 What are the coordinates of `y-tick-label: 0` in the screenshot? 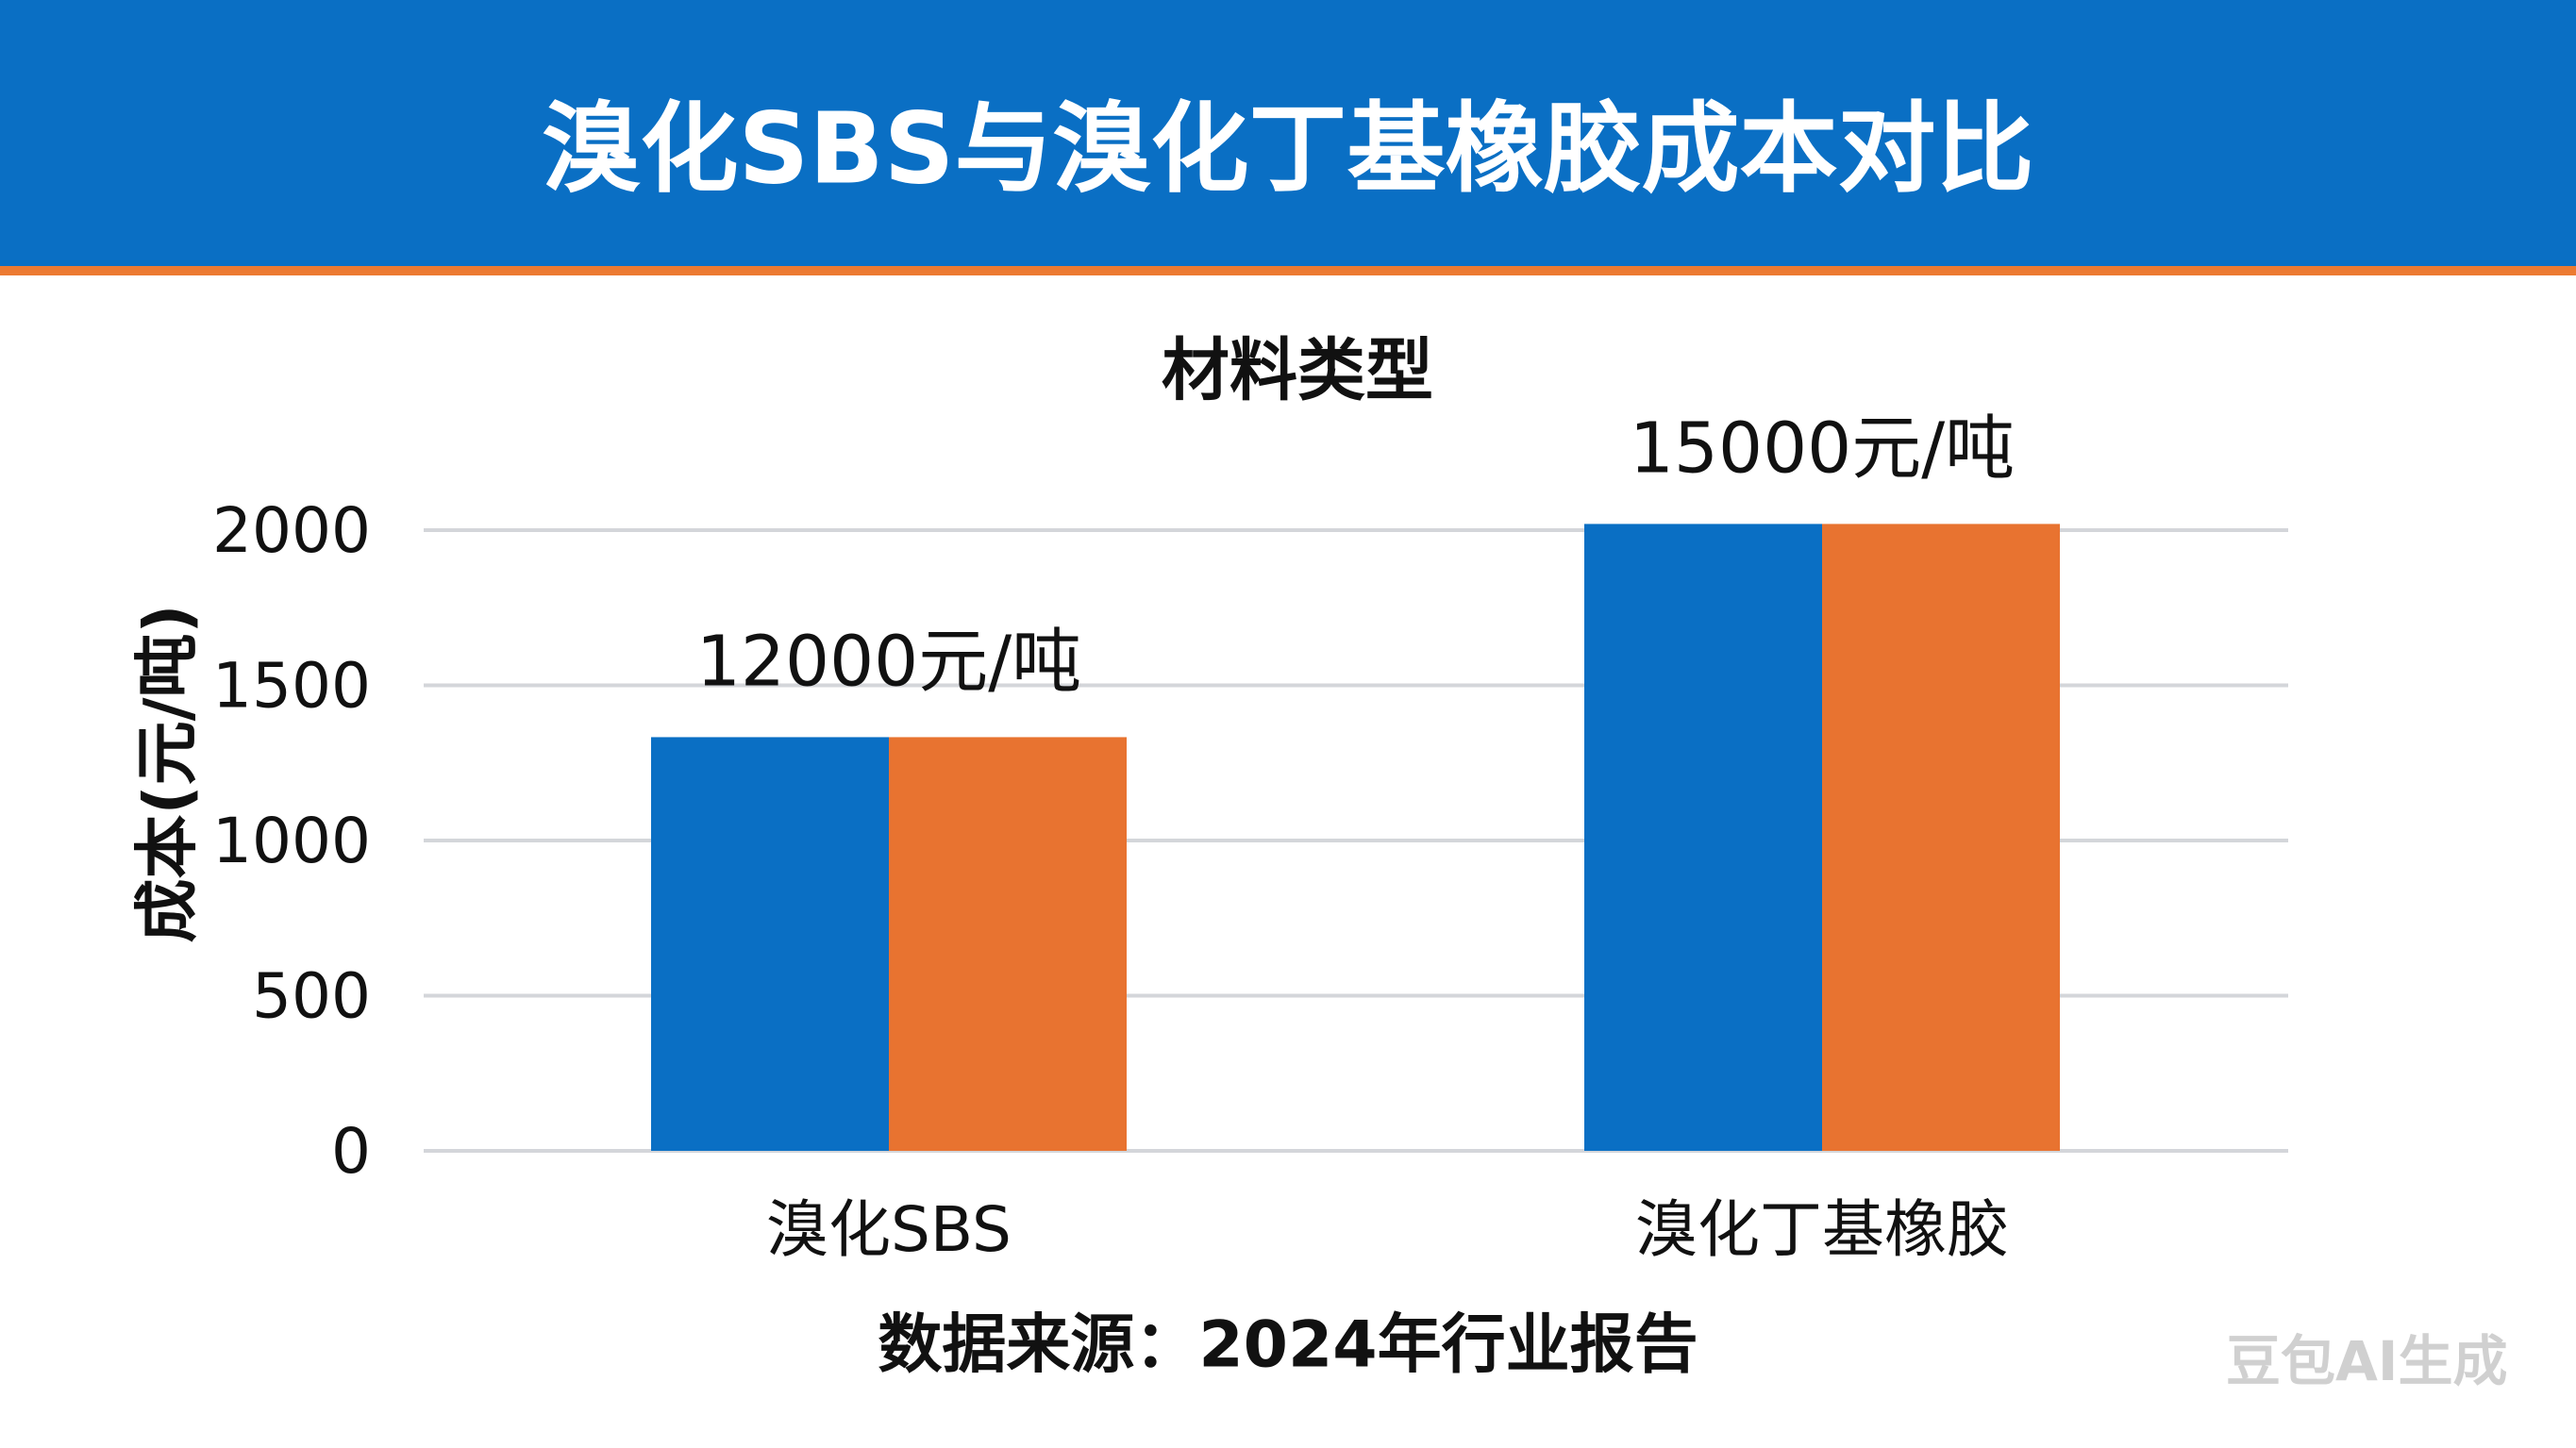 It's located at (351, 1151).